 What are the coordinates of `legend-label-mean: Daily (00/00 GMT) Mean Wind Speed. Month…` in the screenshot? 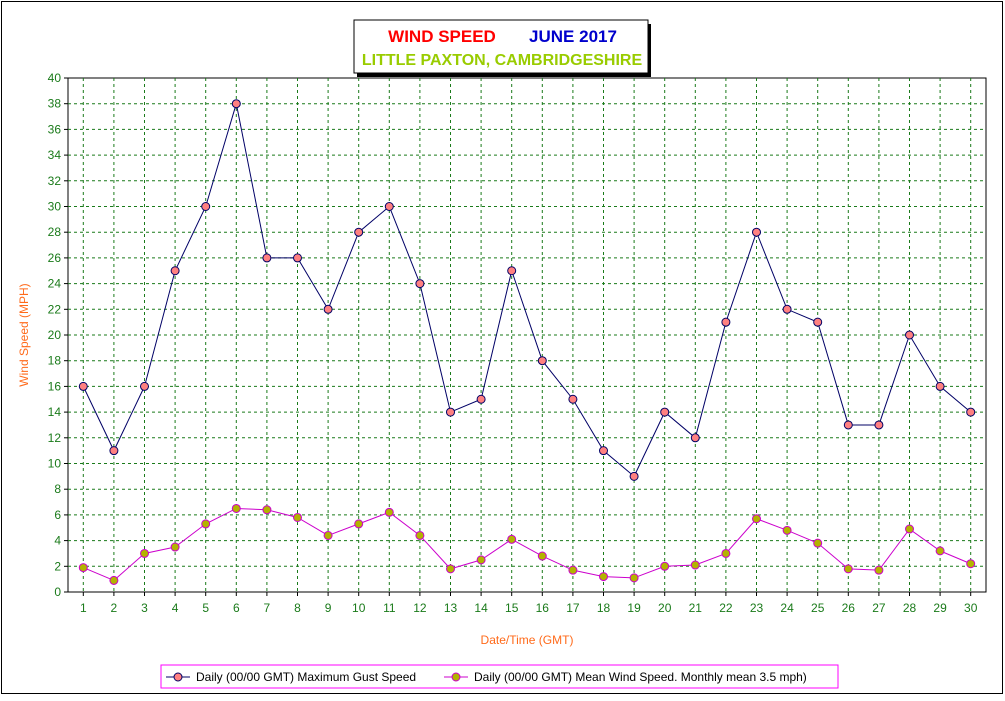 It's located at (640, 677).